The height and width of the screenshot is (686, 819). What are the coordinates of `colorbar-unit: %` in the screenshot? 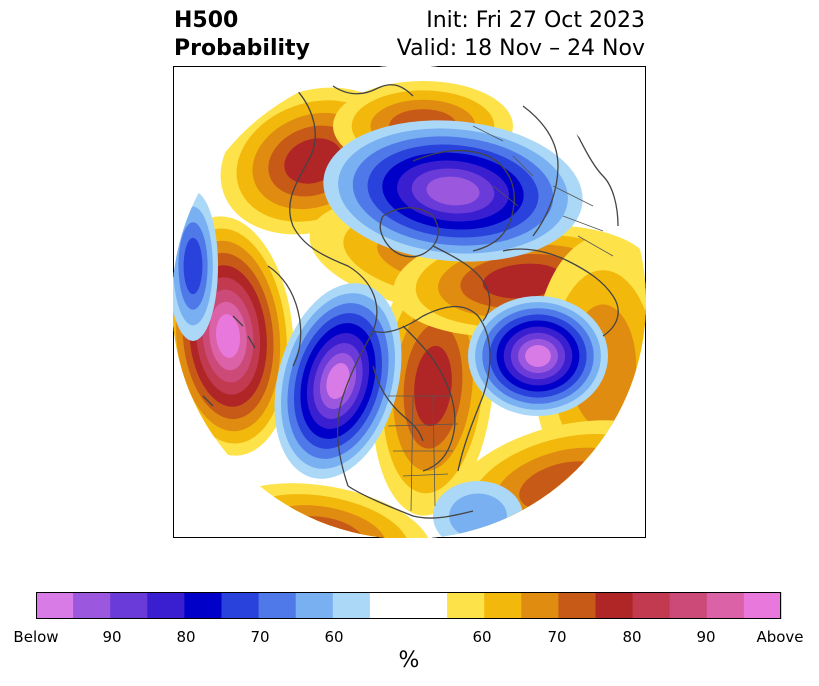 It's located at (409, 660).